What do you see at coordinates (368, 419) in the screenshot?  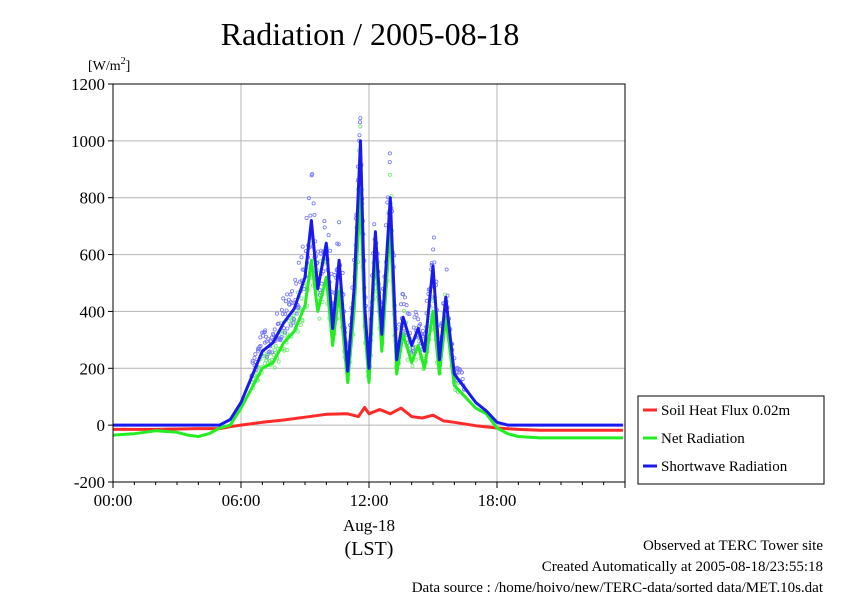 I see `soil-heat-flux-line` at bounding box center [368, 419].